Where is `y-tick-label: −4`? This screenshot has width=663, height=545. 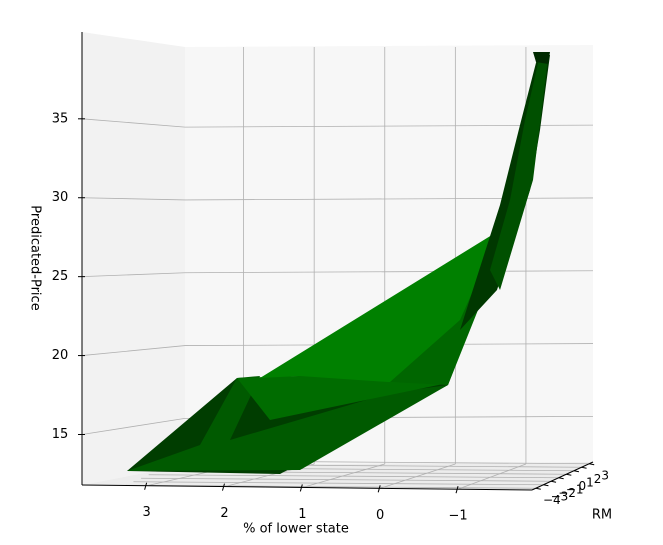
y-tick-label: −4 is located at coordinates (552, 500).